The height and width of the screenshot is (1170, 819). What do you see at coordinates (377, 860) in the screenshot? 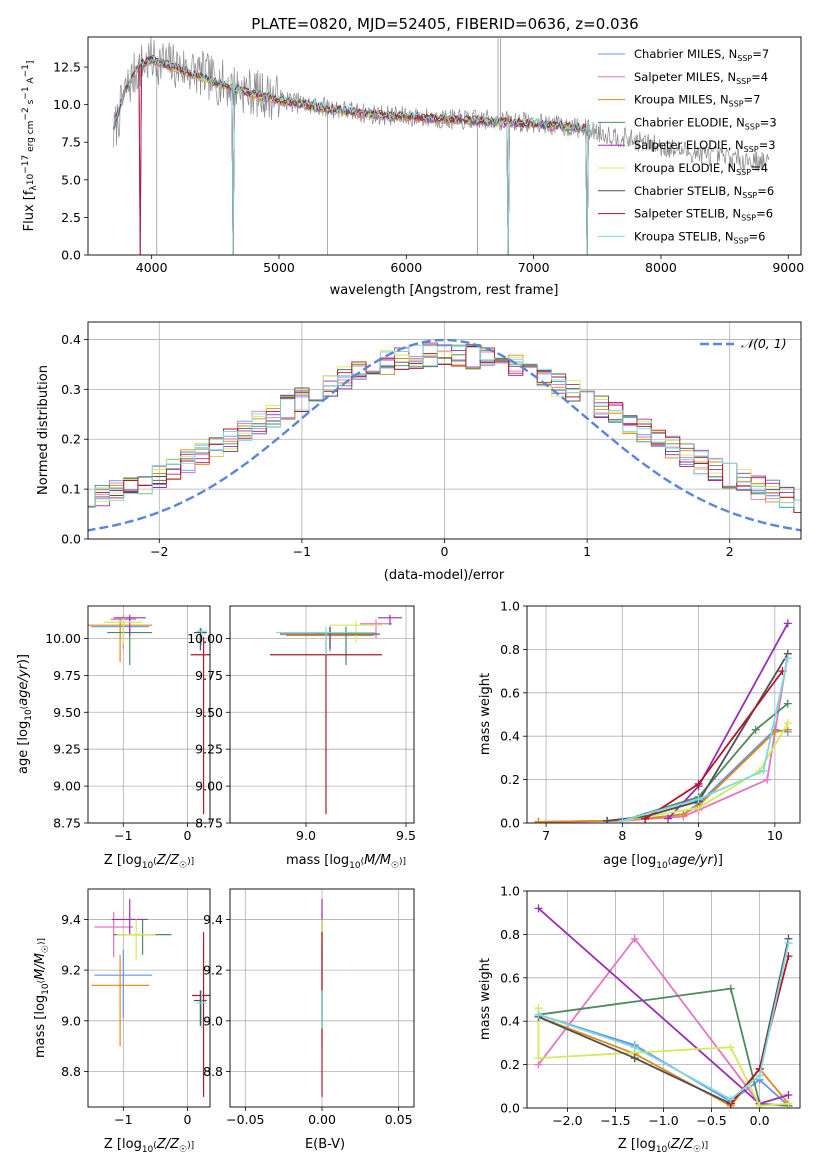
I see `label-part: M/M` at bounding box center [377, 860].